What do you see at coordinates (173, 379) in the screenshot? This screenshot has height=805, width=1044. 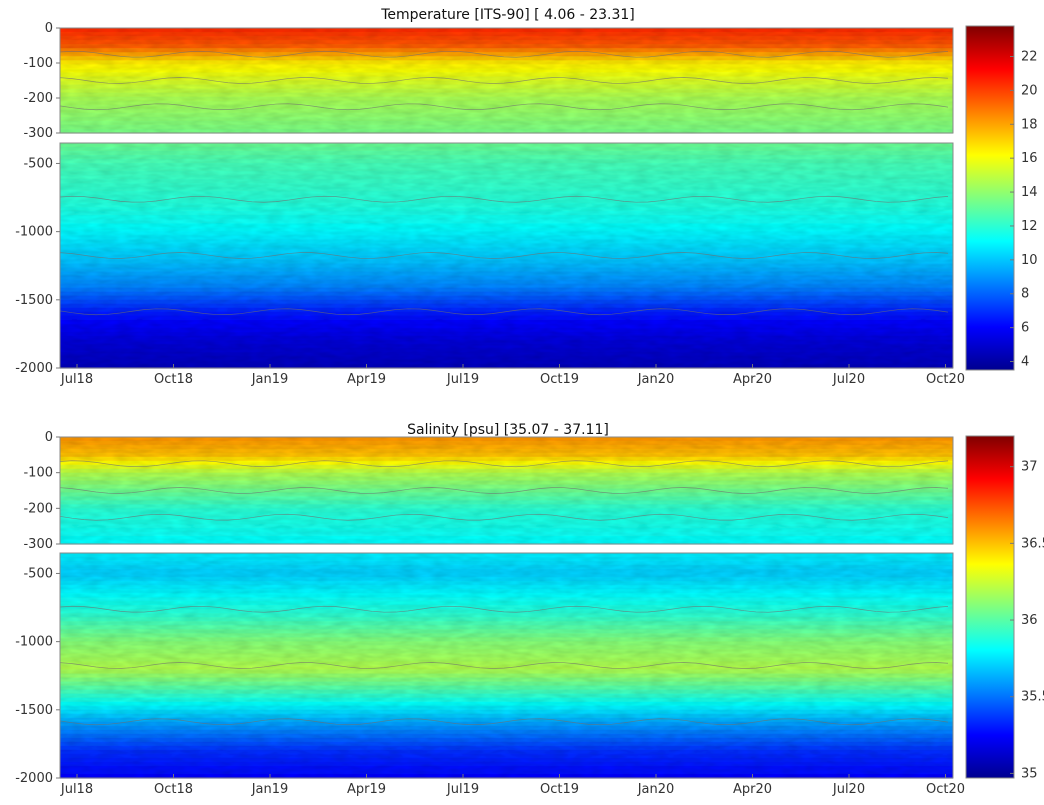 I see `temperature-x-tick-label: Oct18` at bounding box center [173, 379].